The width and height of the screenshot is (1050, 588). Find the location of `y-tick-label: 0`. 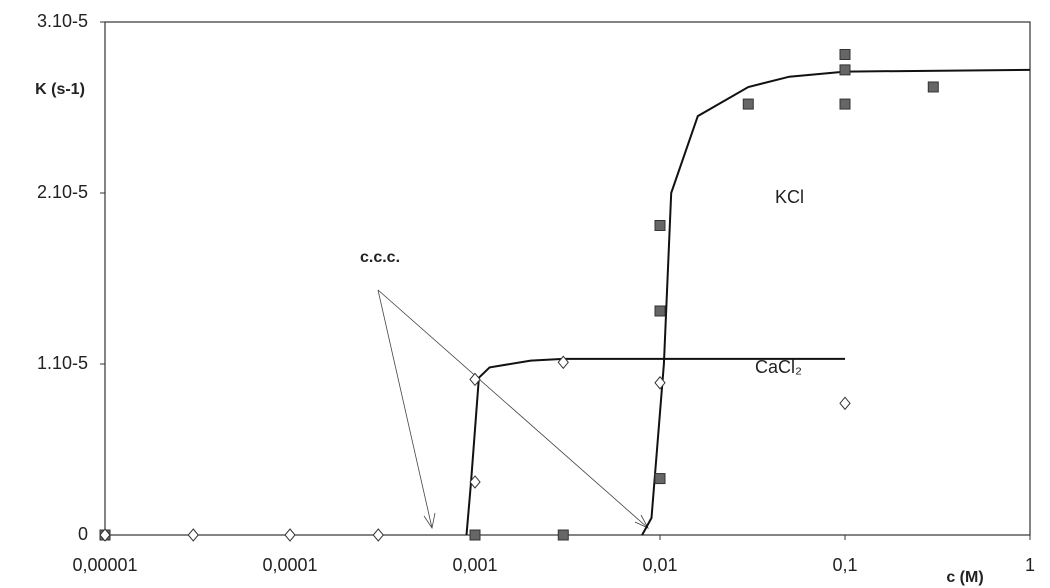

y-tick-label: 0 is located at coordinates (83, 534).